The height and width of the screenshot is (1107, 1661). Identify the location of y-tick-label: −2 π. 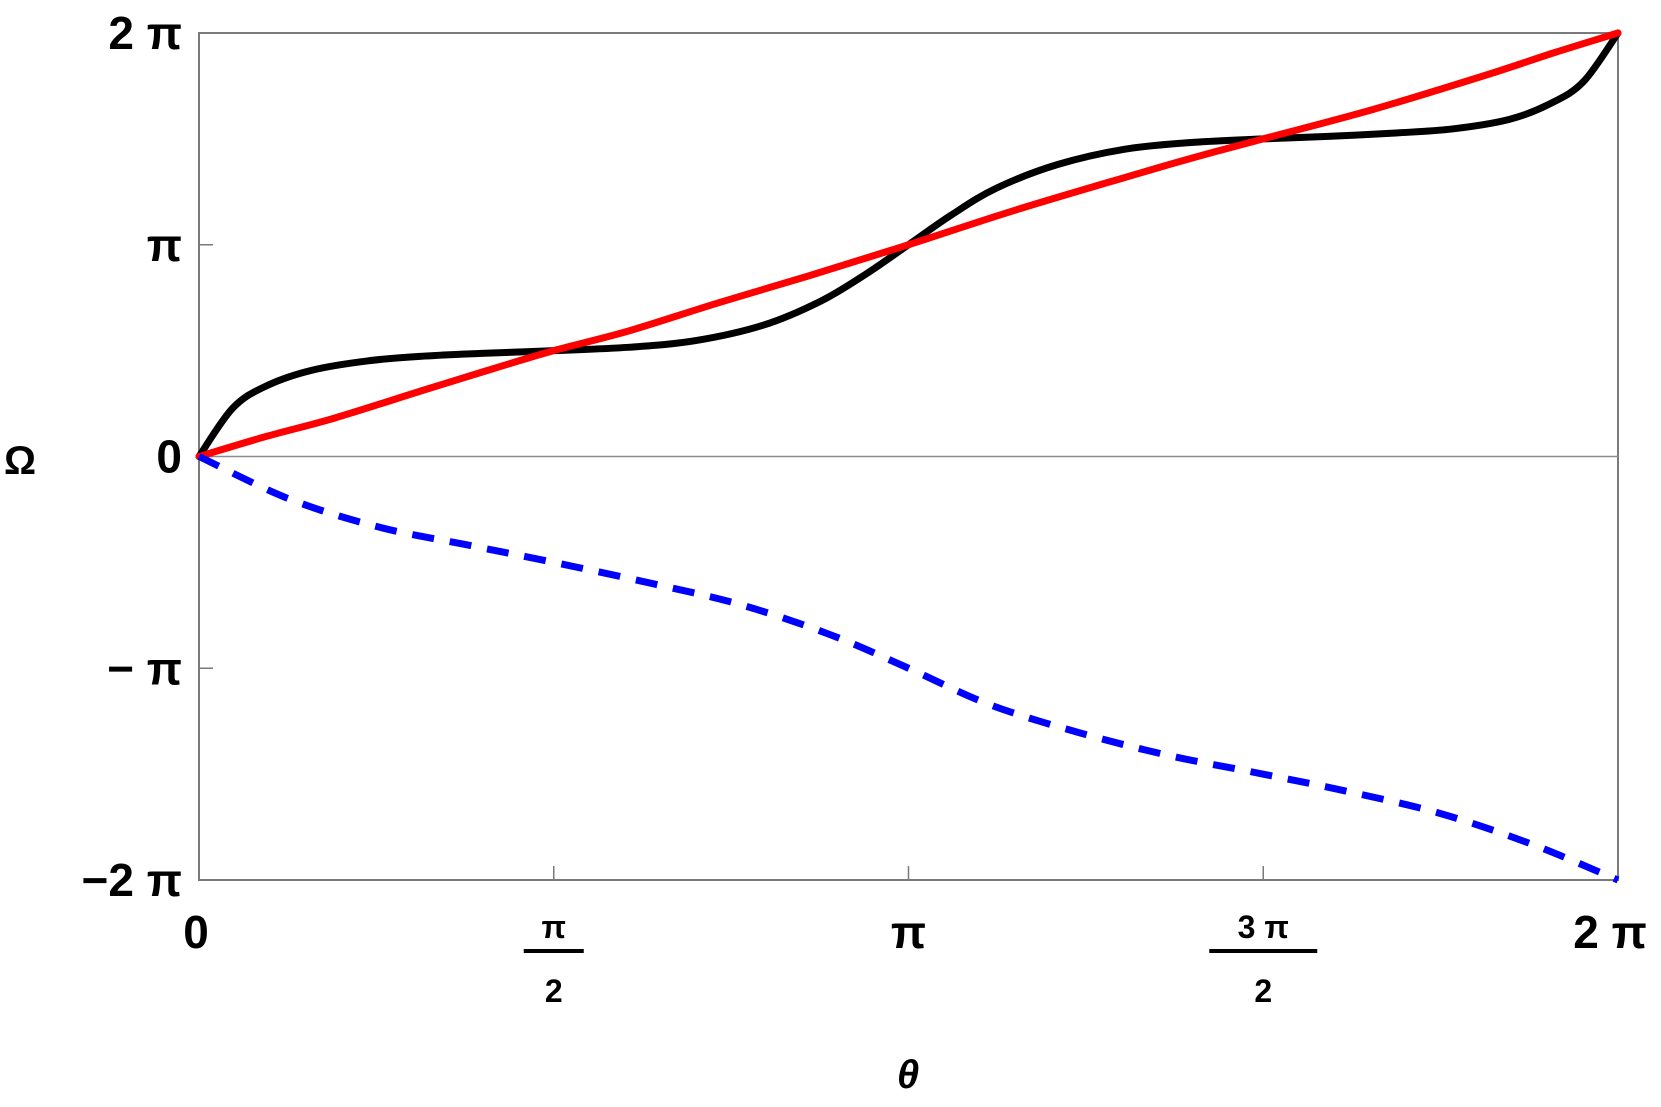
(132, 880).